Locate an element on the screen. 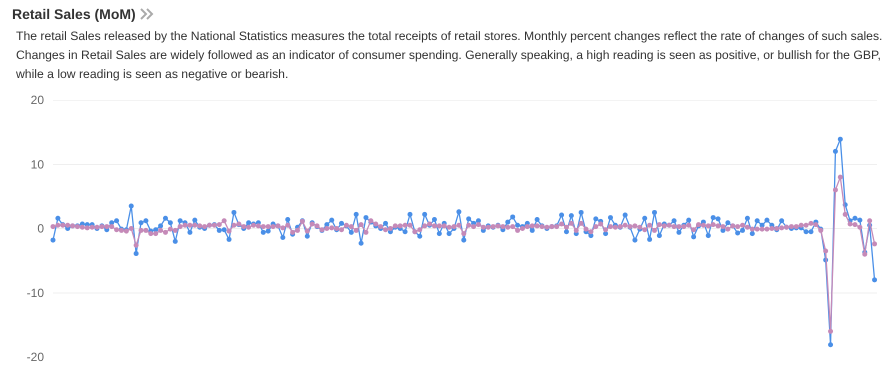 The width and height of the screenshot is (894, 371). y-tick-label: -10 is located at coordinates (35, 293).